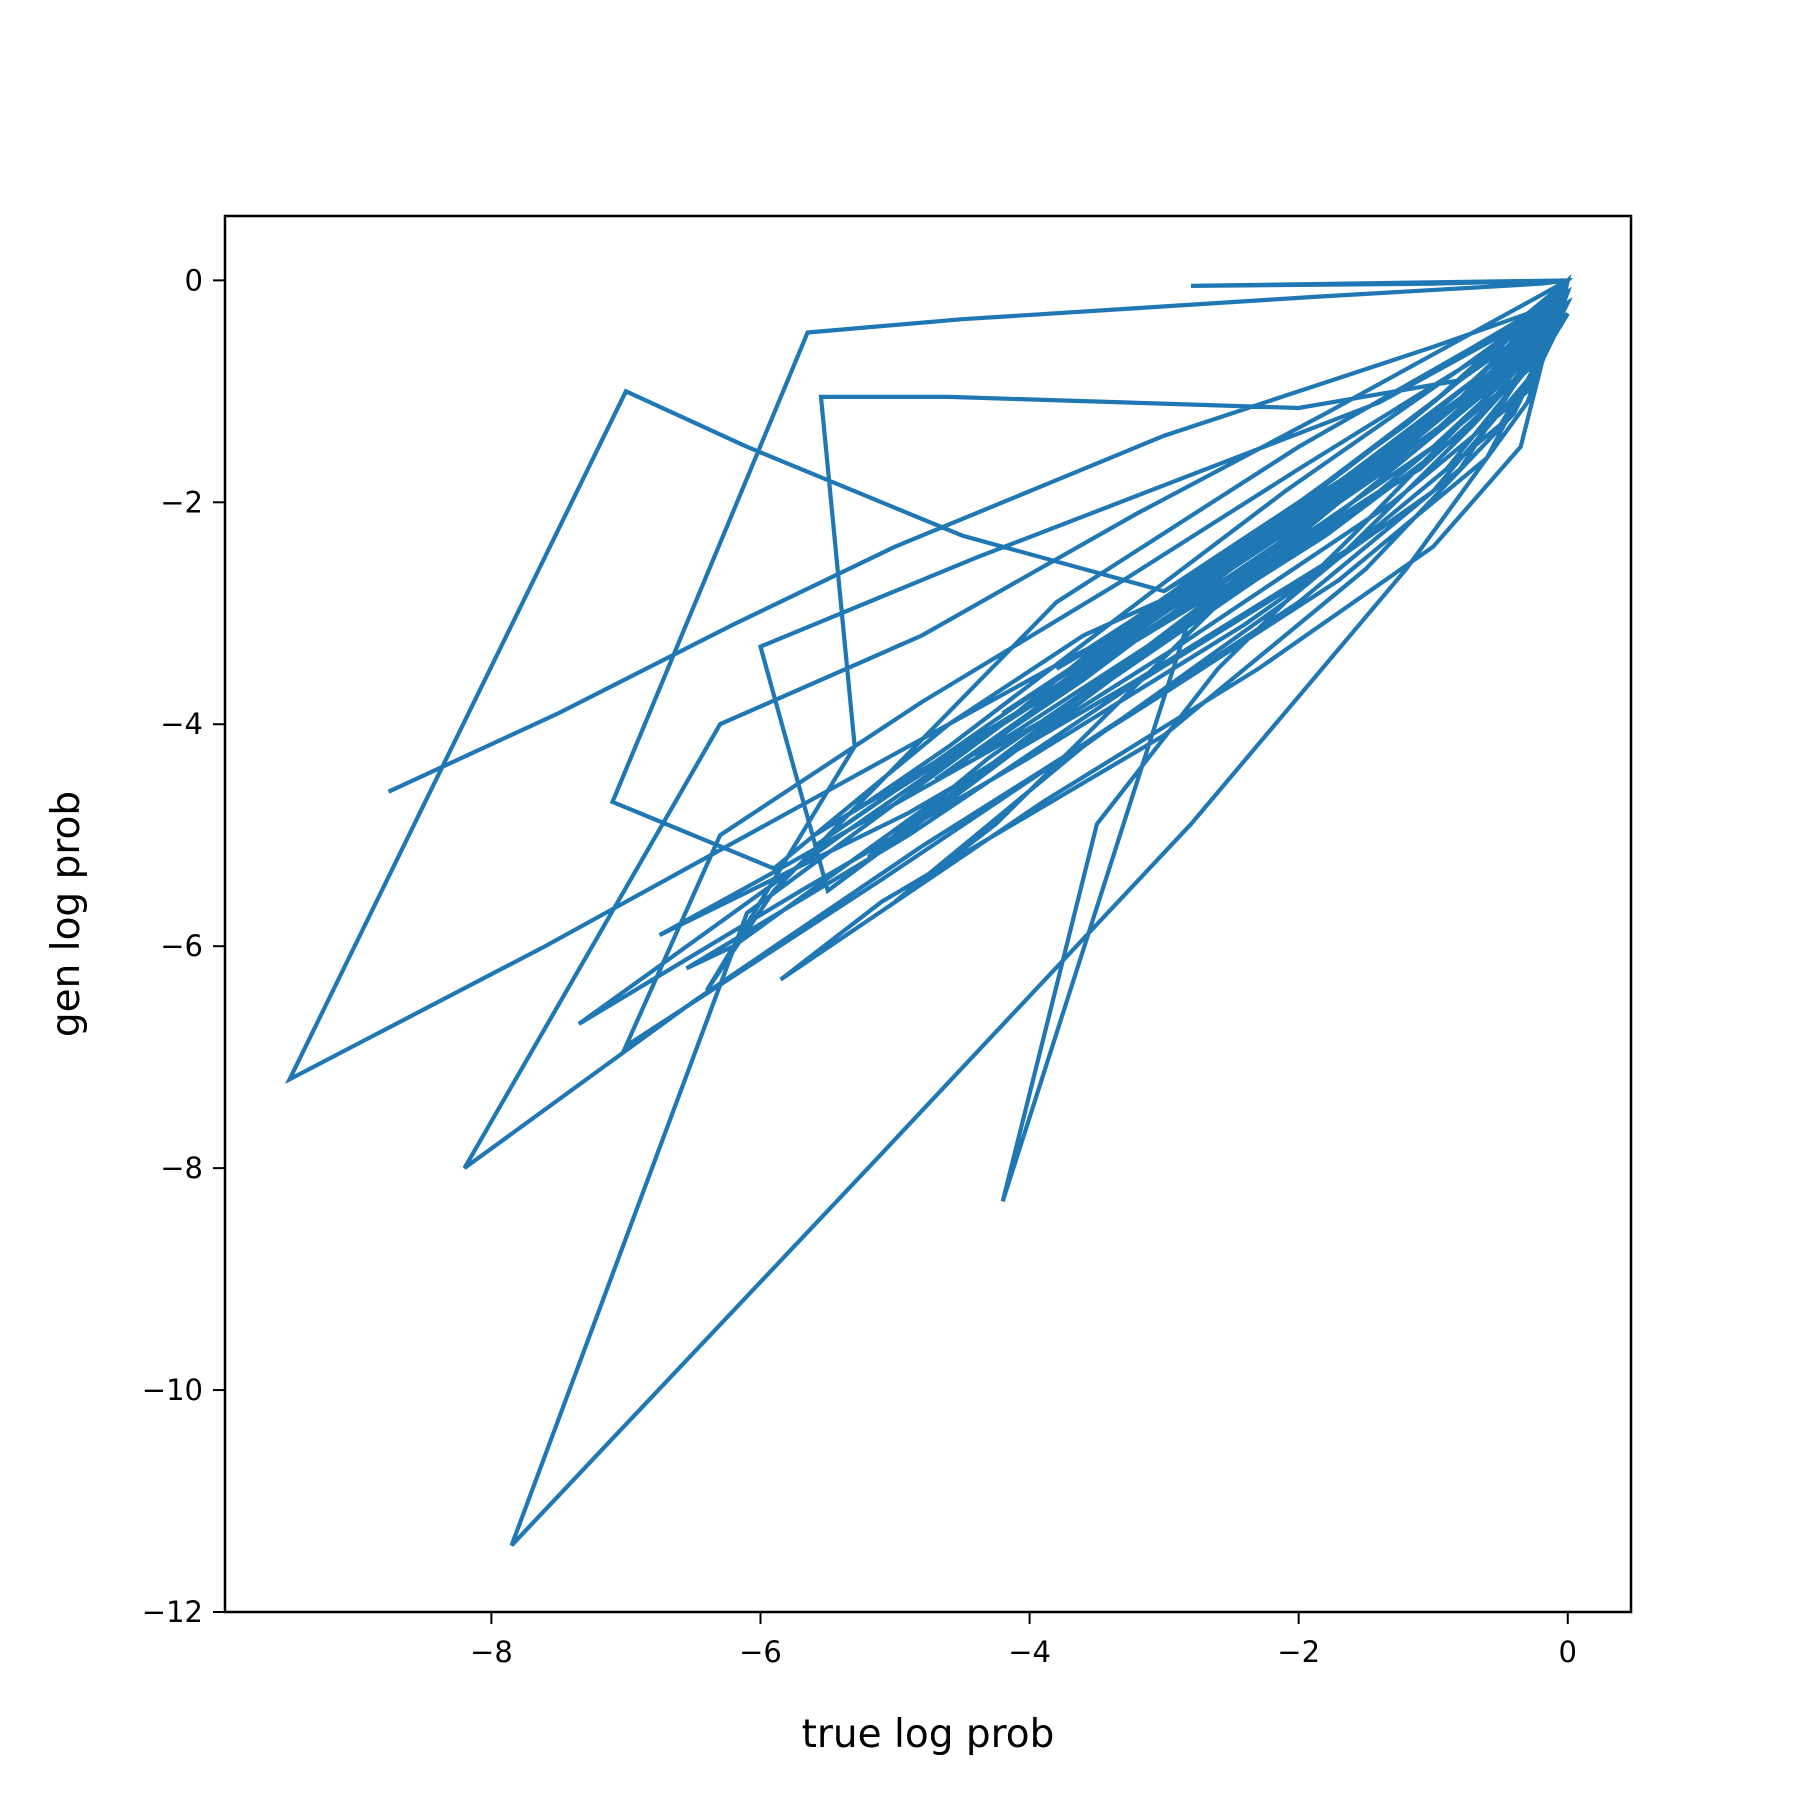  Describe the element at coordinates (928, 1734) in the screenshot. I see `x-axis-label: true log prob` at that location.